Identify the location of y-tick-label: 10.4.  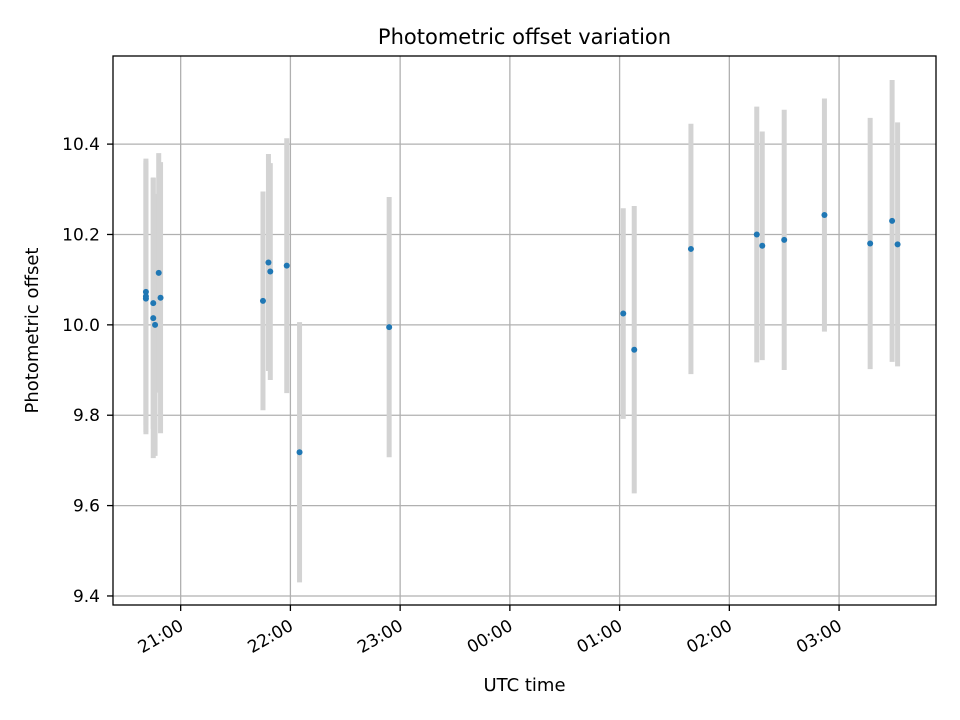
(81, 145).